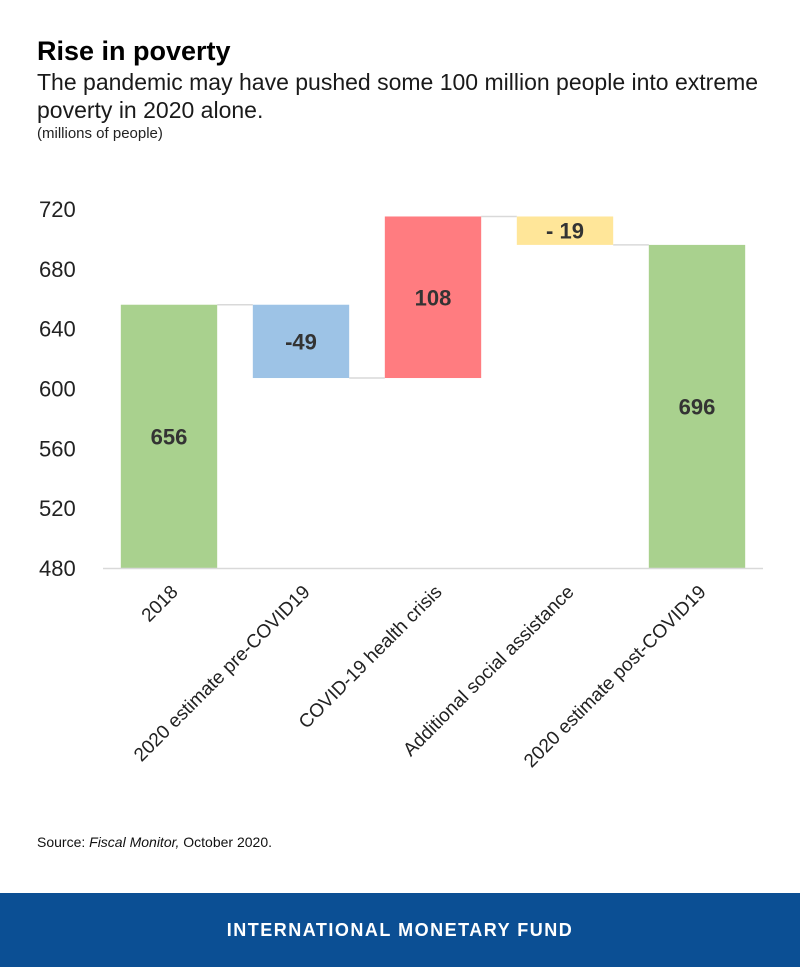 This screenshot has height=967, width=800. What do you see at coordinates (57, 448) in the screenshot?
I see `y-tick-label: 560` at bounding box center [57, 448].